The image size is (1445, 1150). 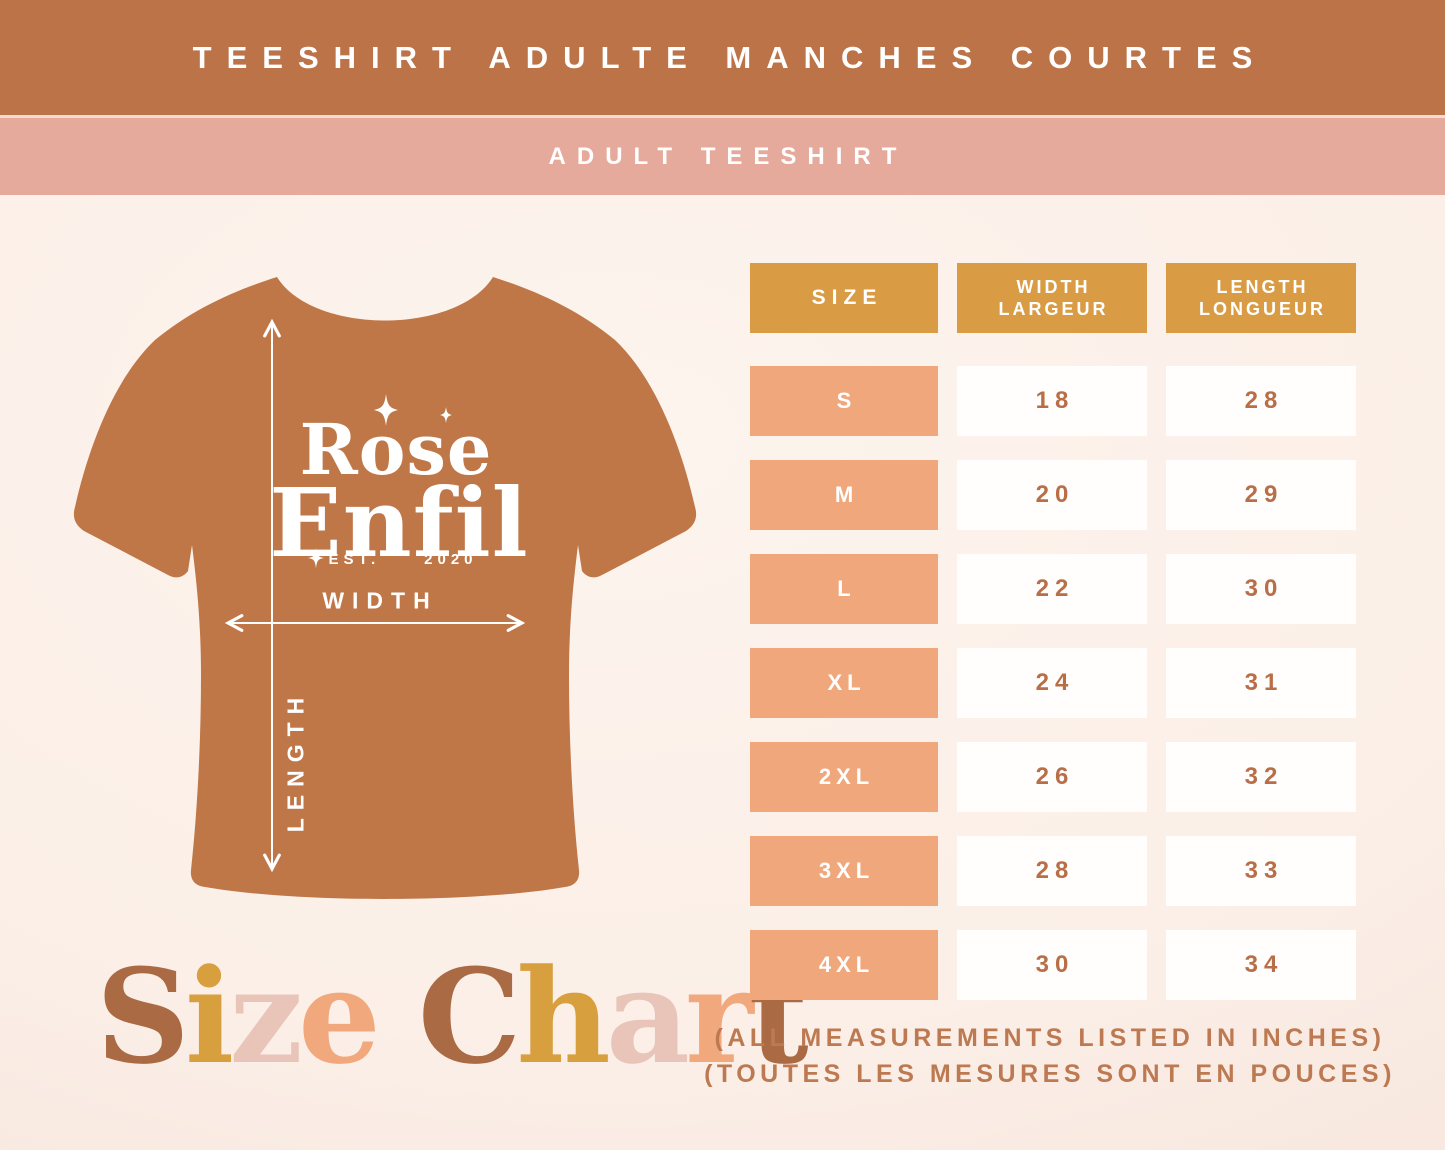 What do you see at coordinates (1261, 589) in the screenshot?
I see `length-cell-l: 30` at bounding box center [1261, 589].